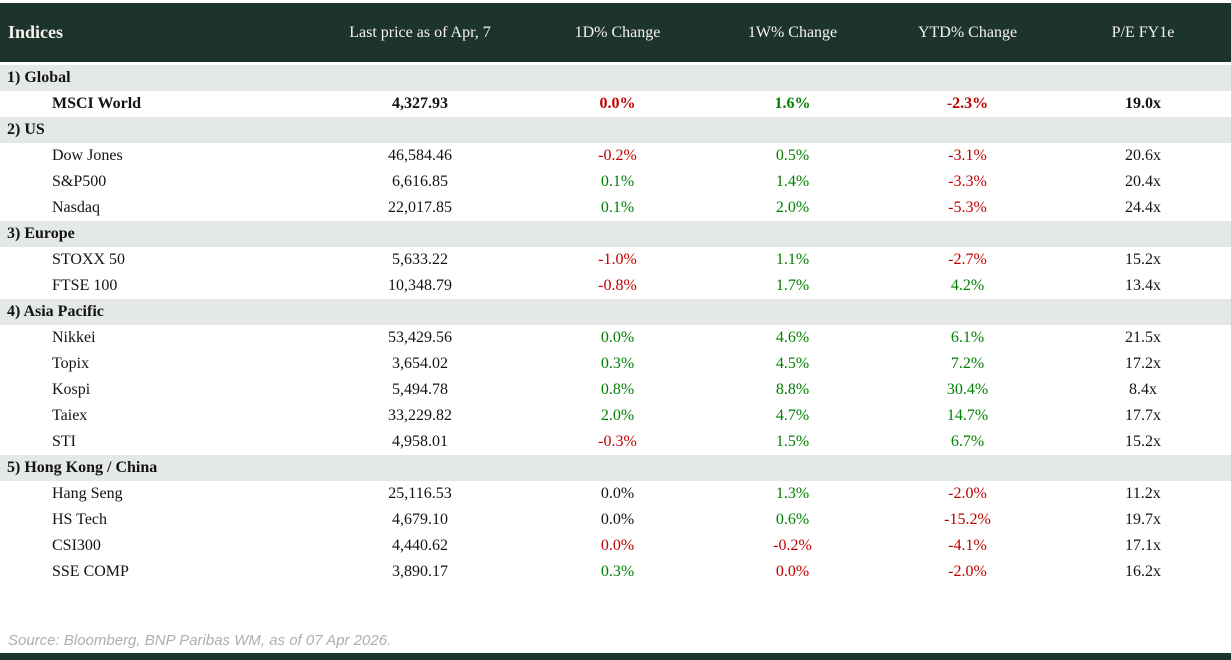 The image size is (1231, 660). I want to click on w1-change-cell: 1.7%, so click(792, 285).